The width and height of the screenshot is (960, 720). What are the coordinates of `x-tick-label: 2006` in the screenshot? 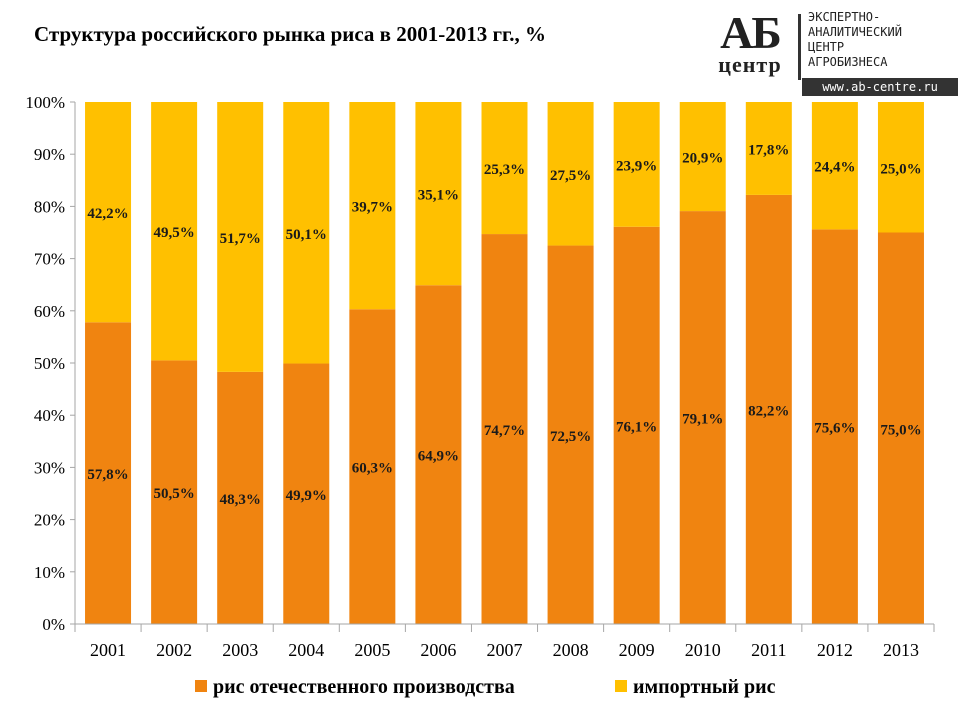 It's located at (438, 650).